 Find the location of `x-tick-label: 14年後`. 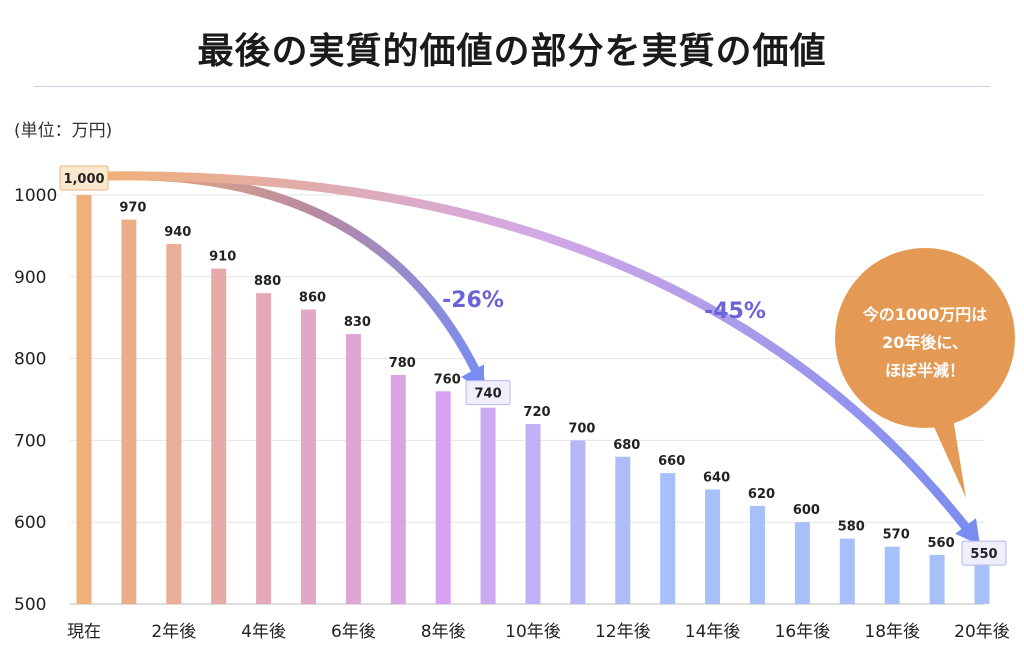

x-tick-label: 14年後 is located at coordinates (713, 632).